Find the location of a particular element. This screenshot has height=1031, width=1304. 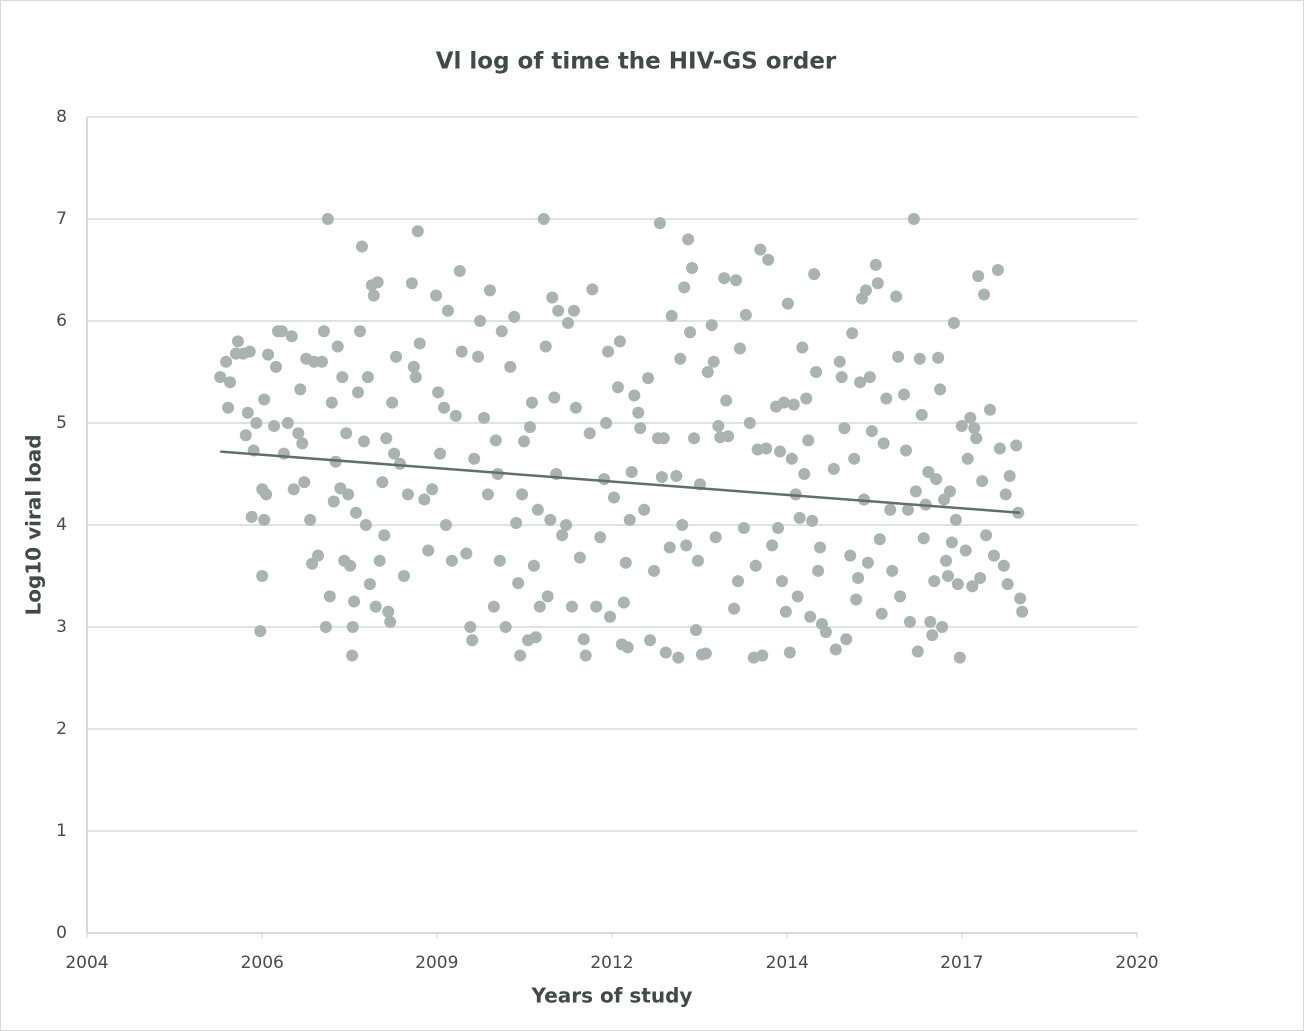

y-tick-label: 5 is located at coordinates (61, 423).